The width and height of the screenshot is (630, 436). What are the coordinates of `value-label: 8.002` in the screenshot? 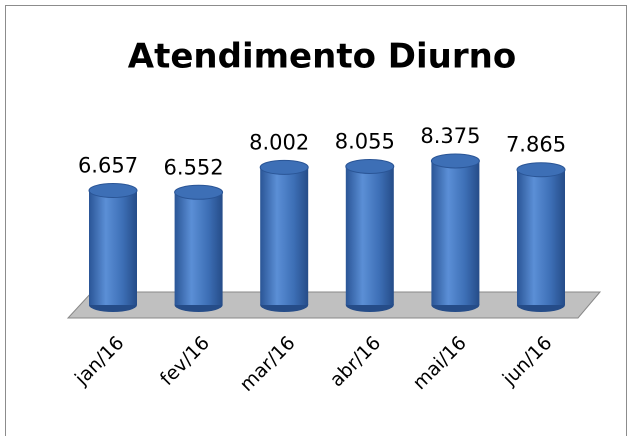 It's located at (279, 142).